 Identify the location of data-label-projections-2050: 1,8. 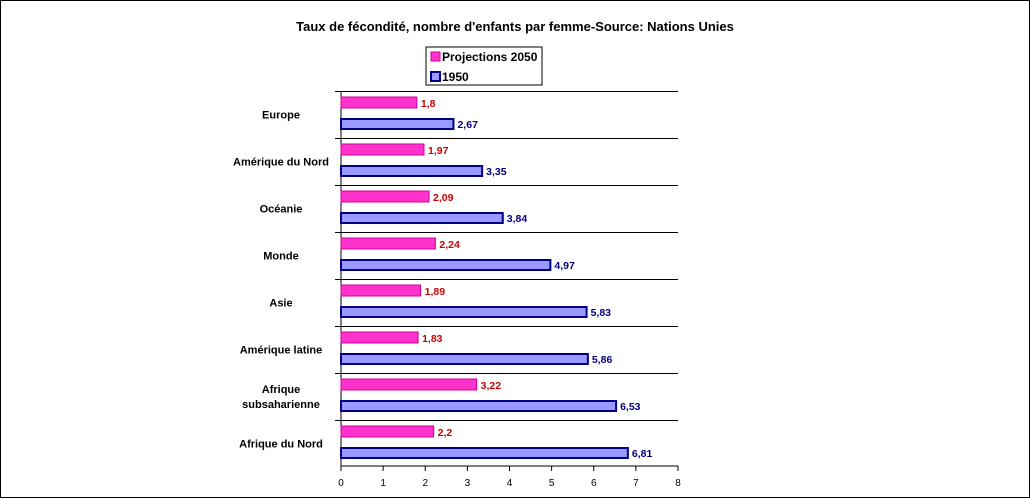
(428, 104).